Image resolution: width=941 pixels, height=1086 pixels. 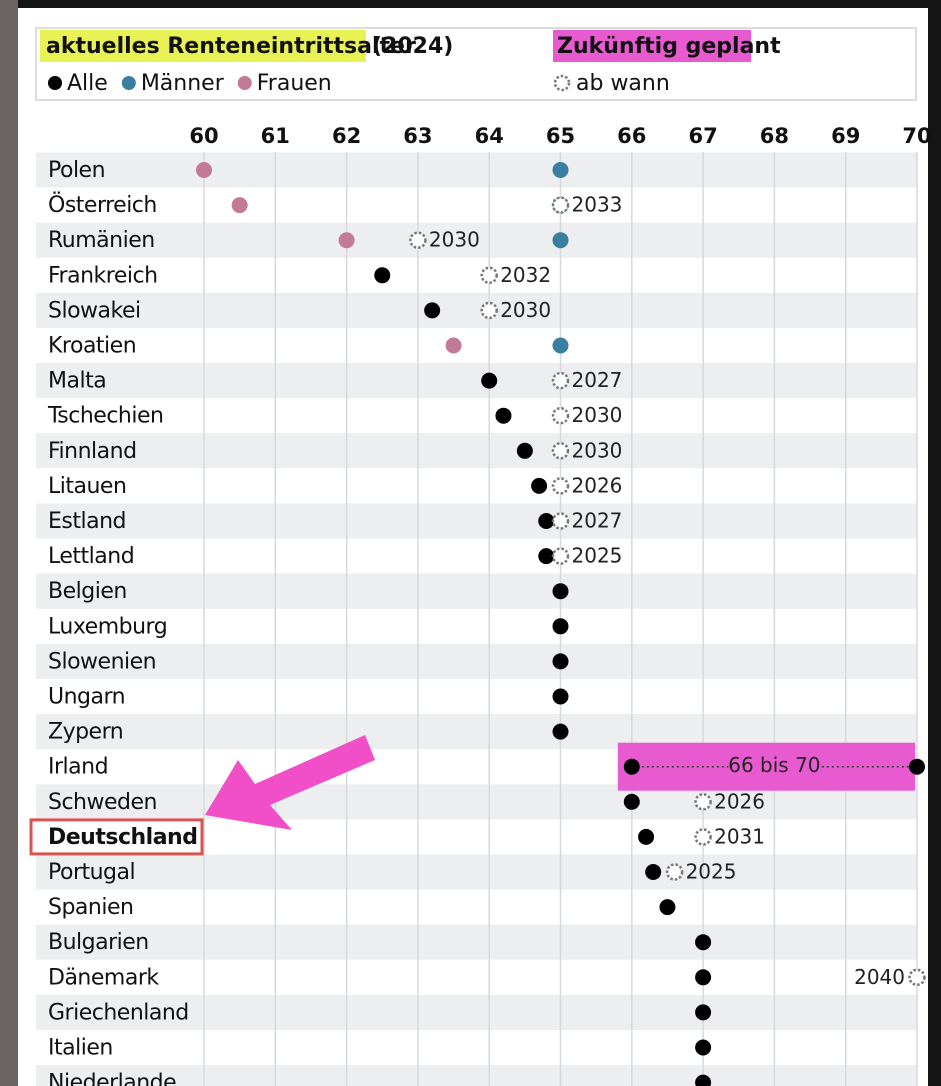 I want to click on category-label: Portugal, so click(x=91, y=872).